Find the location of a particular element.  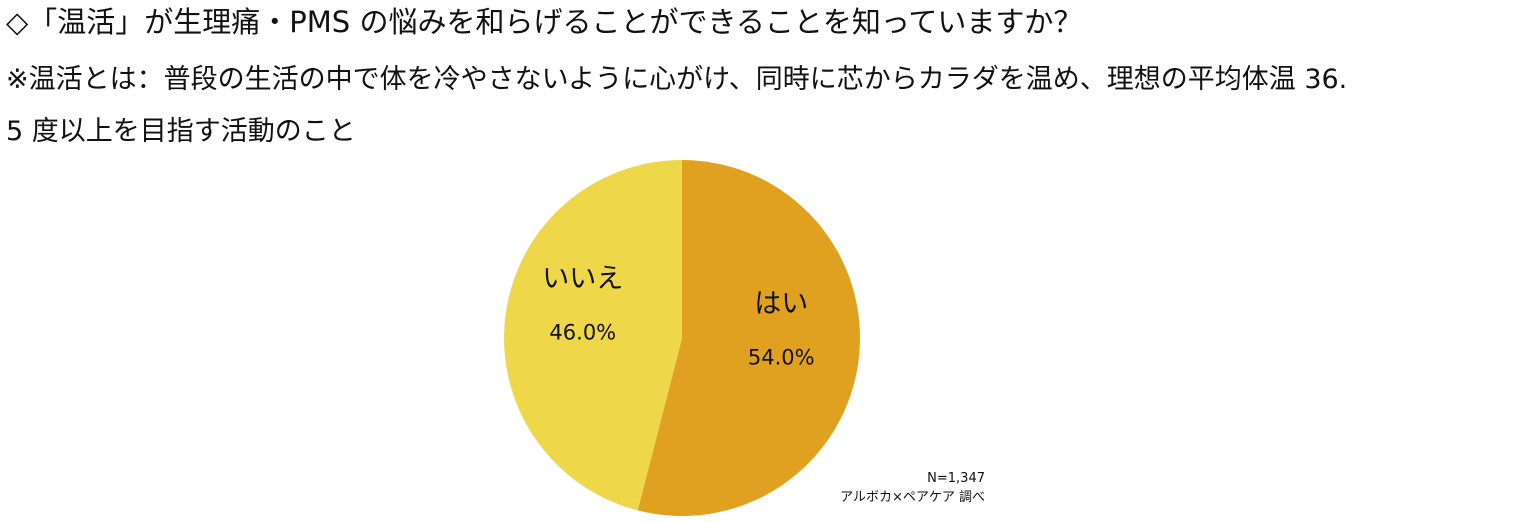

chart-title: ◇「温活」が生理痛・PMS の悩みを和らげることができることを知っていますか？ is located at coordinates (544, 22).